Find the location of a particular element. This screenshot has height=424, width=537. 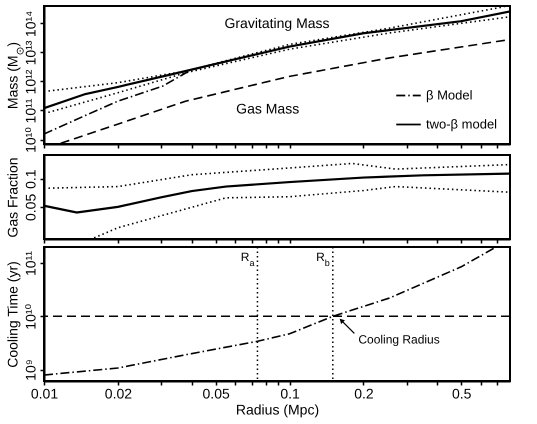

y-tick-label: 10¹³ is located at coordinates (30, 53).